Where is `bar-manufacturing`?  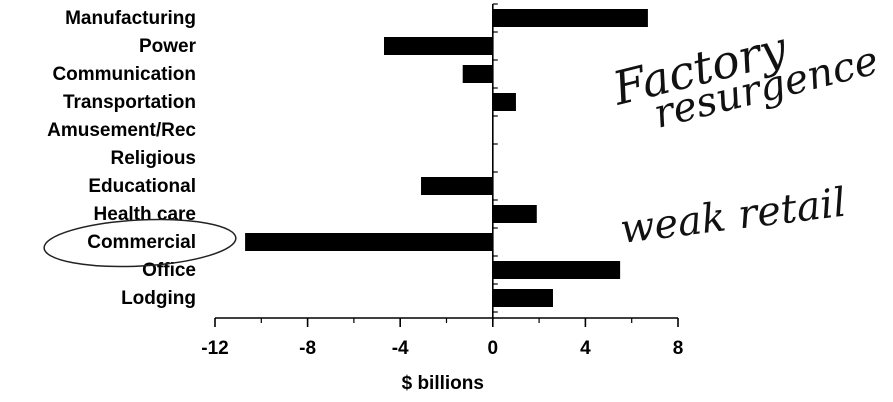
bar-manufacturing is located at coordinates (570, 18).